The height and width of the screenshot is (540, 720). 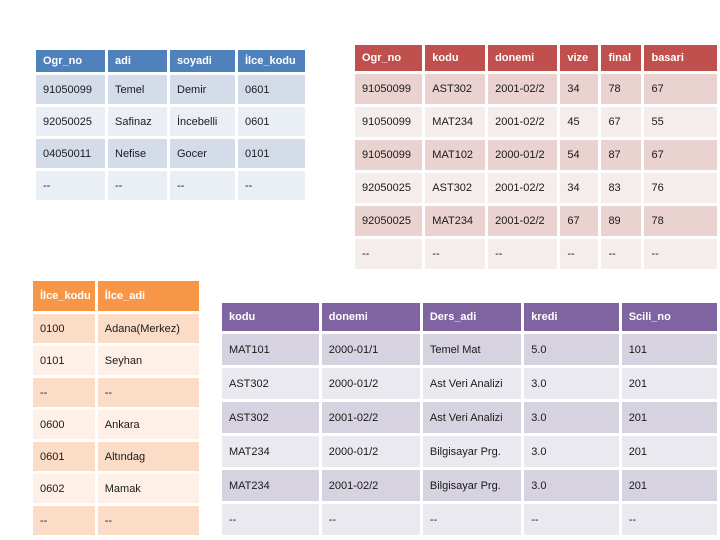 I want to click on table-cell: 0600, so click(x=64, y=424).